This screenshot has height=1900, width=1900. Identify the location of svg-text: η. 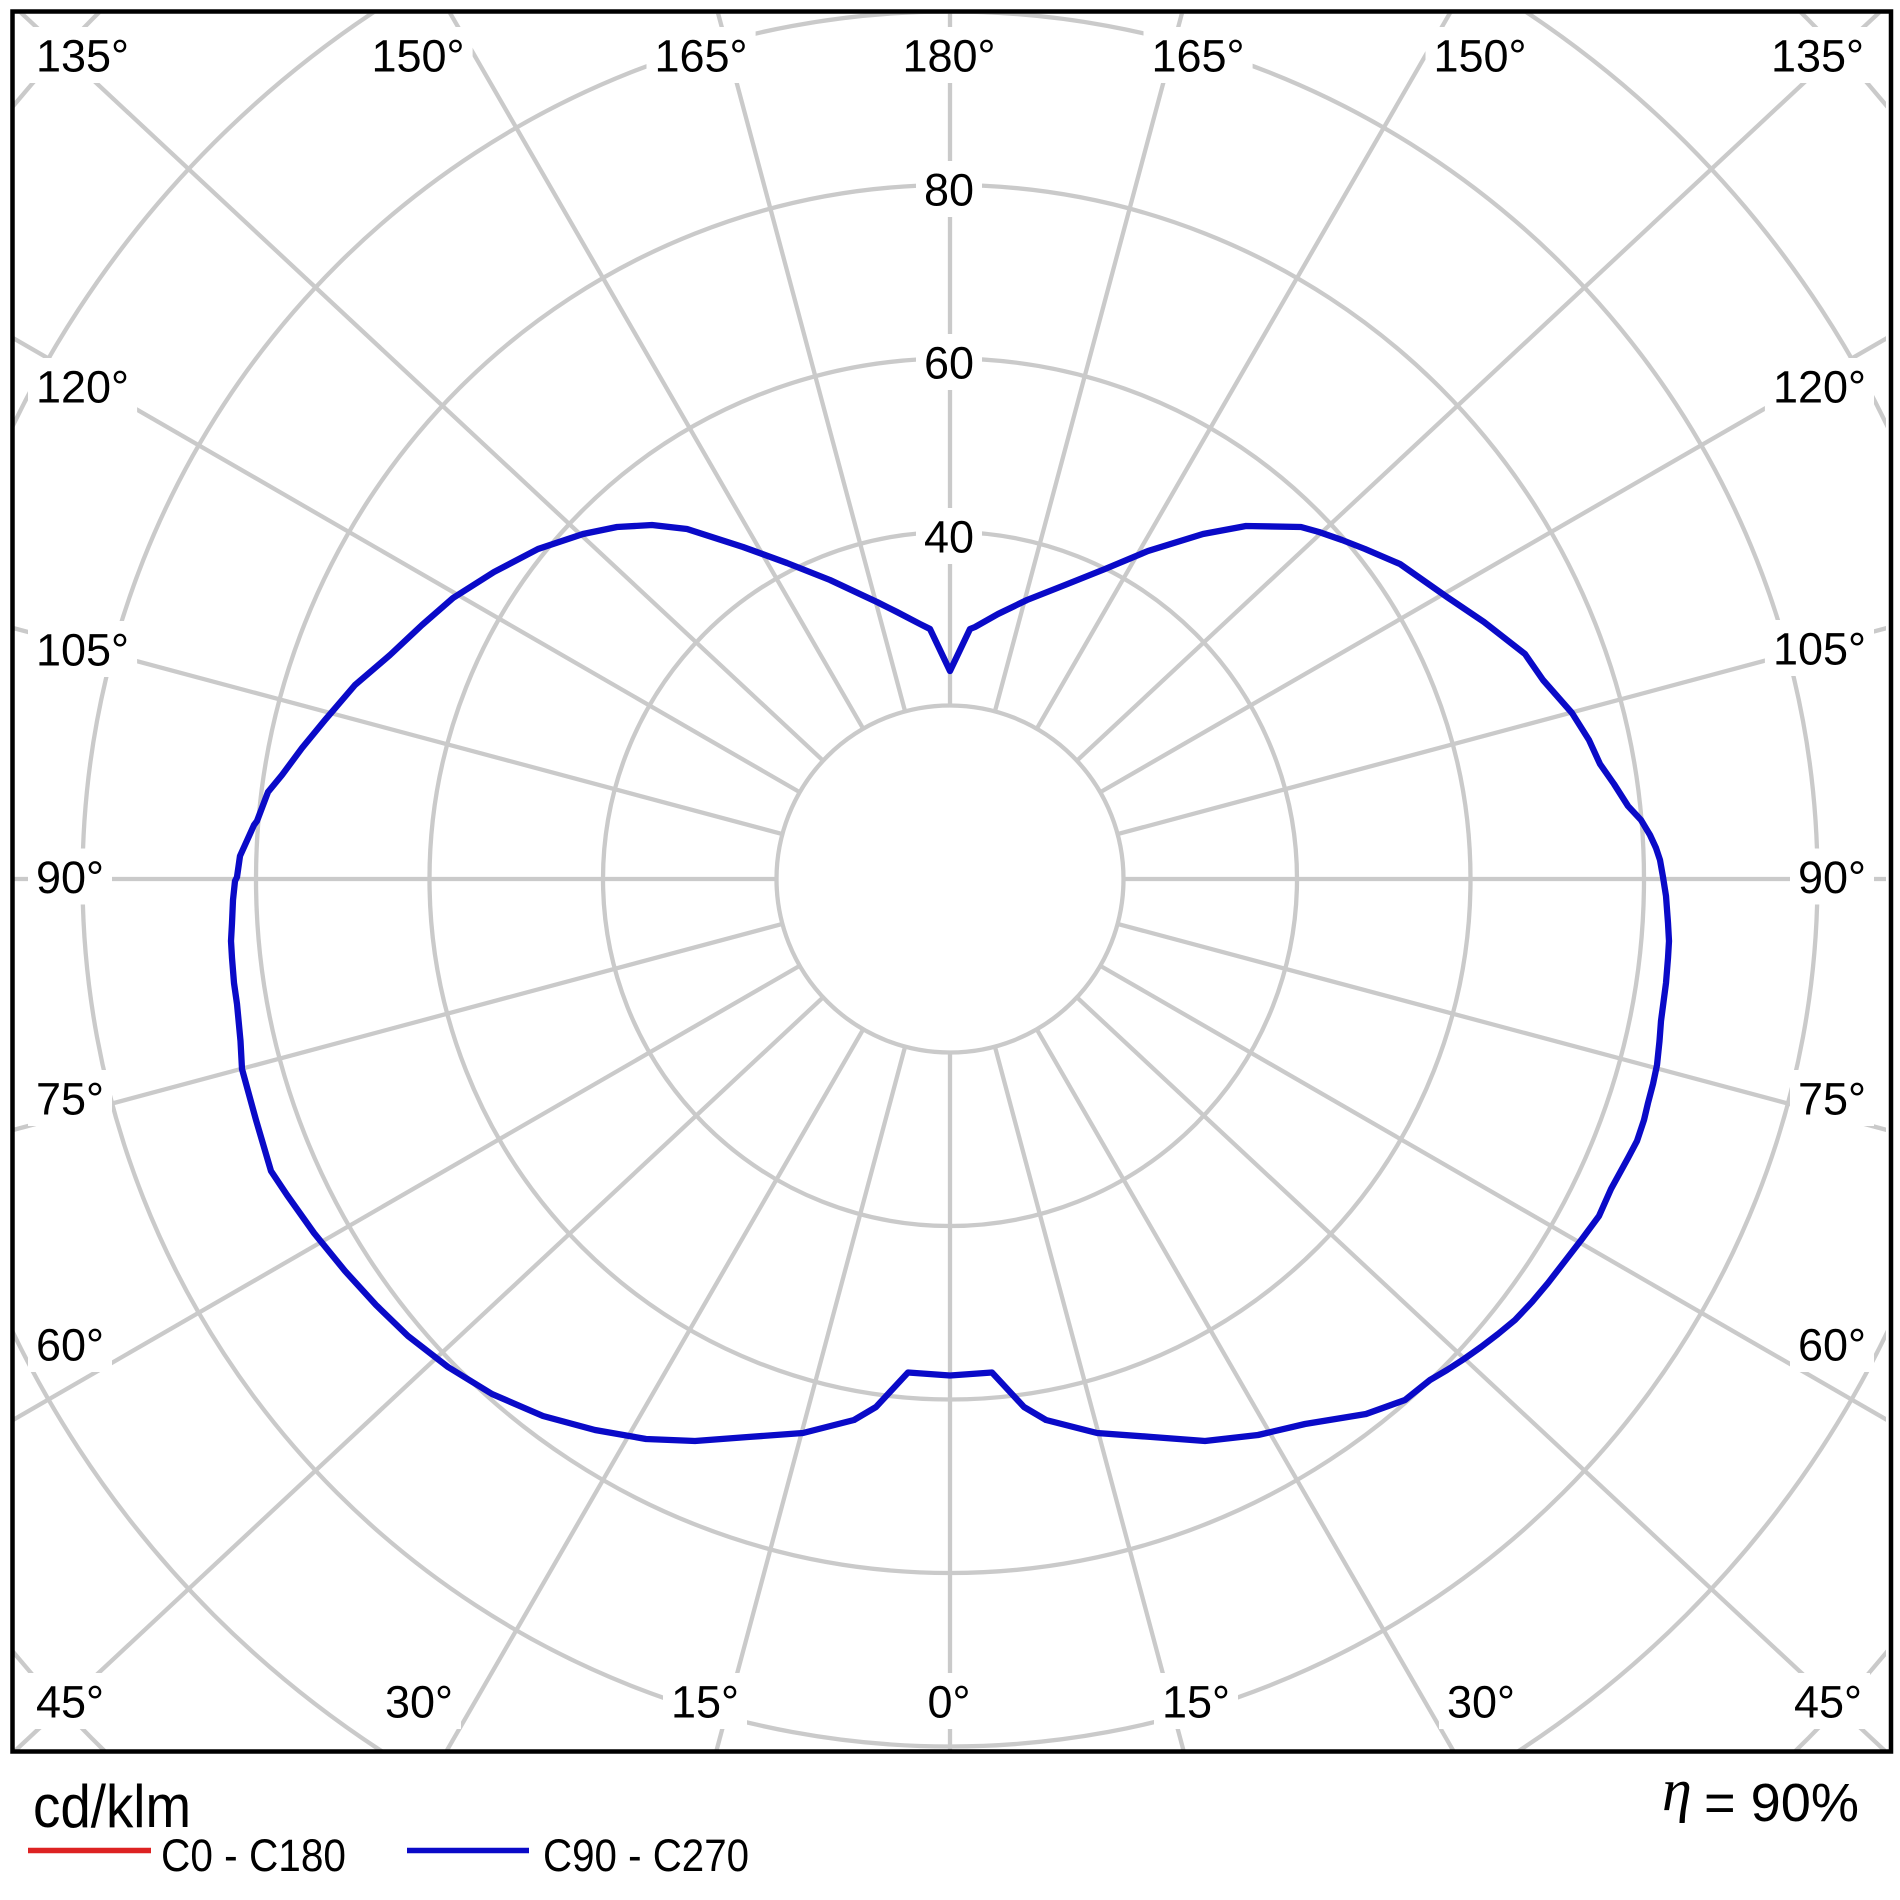
(1677, 1790).